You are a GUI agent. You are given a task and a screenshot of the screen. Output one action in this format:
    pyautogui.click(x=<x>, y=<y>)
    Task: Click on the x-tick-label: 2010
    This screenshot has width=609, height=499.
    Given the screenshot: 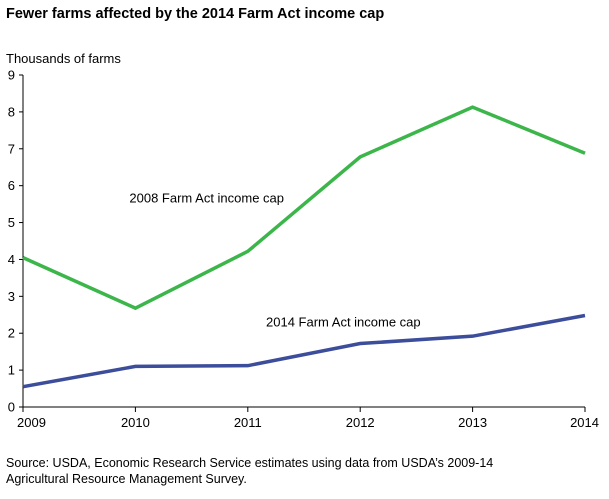 What is the action you would take?
    pyautogui.click(x=135, y=422)
    